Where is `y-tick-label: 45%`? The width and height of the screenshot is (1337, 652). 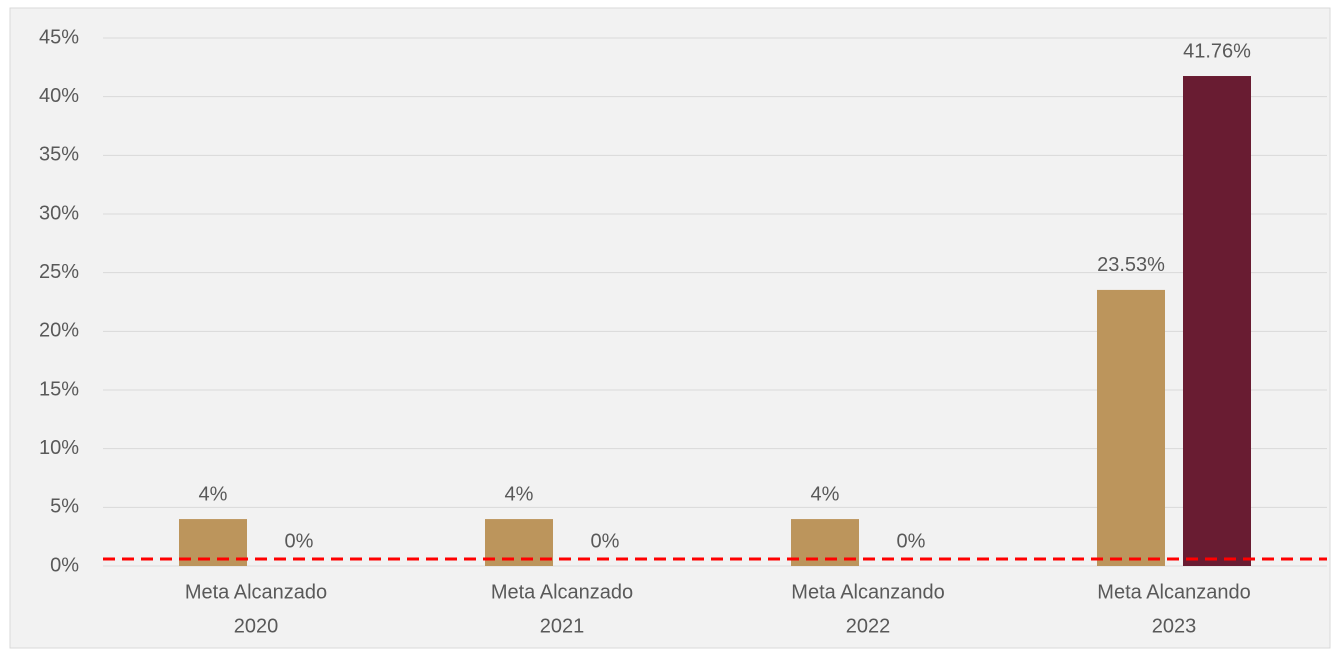
y-tick-label: 45% is located at coordinates (59, 37).